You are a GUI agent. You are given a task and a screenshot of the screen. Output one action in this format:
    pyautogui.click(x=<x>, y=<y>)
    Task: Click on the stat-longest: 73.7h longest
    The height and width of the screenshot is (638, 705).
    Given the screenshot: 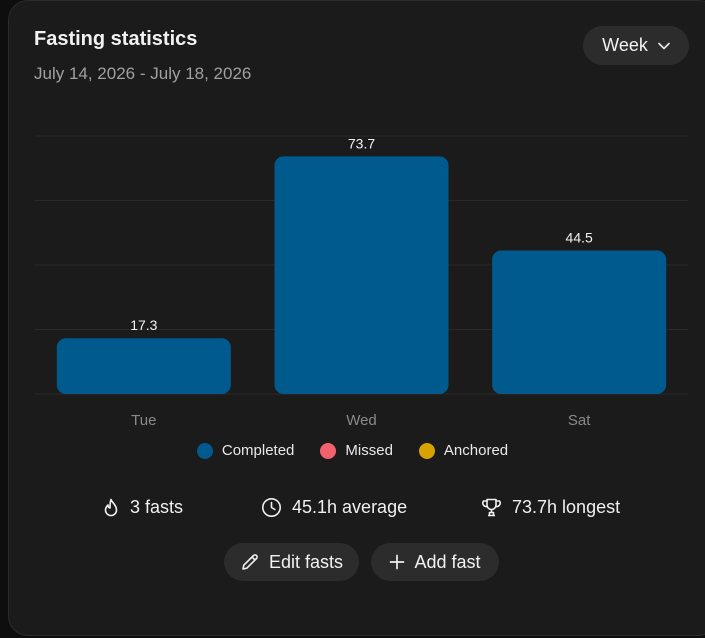 What is the action you would take?
    pyautogui.click(x=550, y=507)
    